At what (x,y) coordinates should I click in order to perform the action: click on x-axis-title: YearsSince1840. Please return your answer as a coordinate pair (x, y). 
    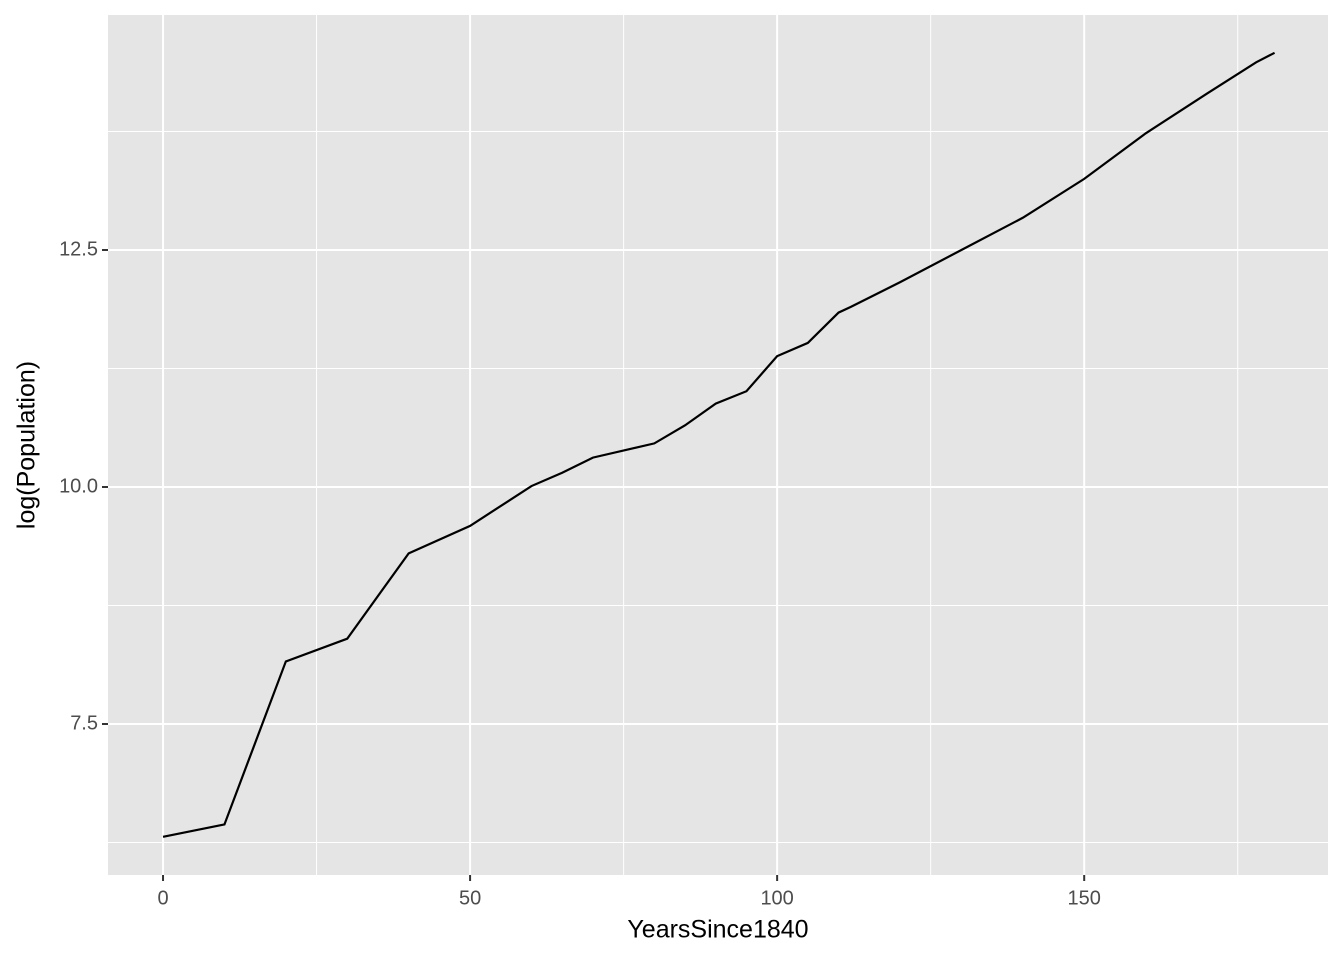
    Looking at the image, I should click on (717, 930).